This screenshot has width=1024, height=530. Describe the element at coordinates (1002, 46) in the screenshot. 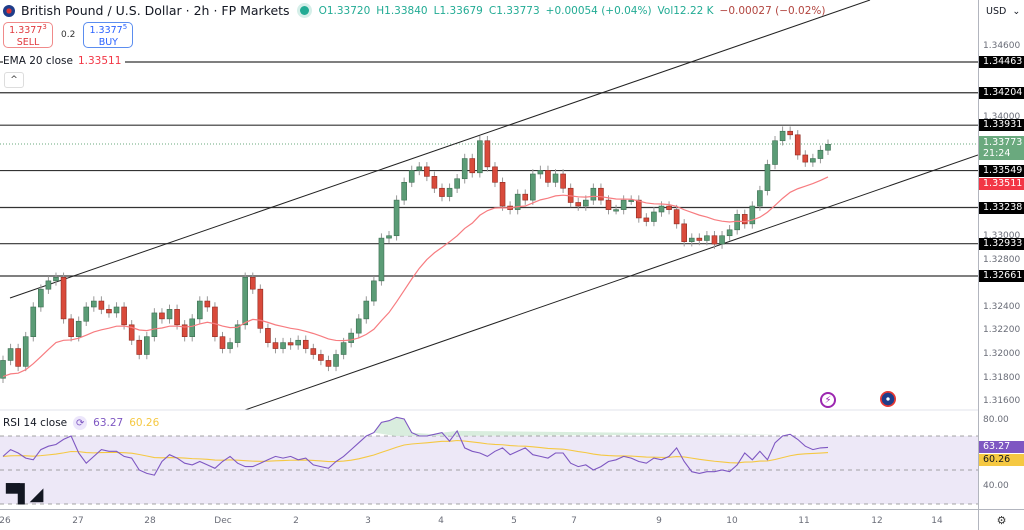

I see `price-tick: 1.34600` at that location.